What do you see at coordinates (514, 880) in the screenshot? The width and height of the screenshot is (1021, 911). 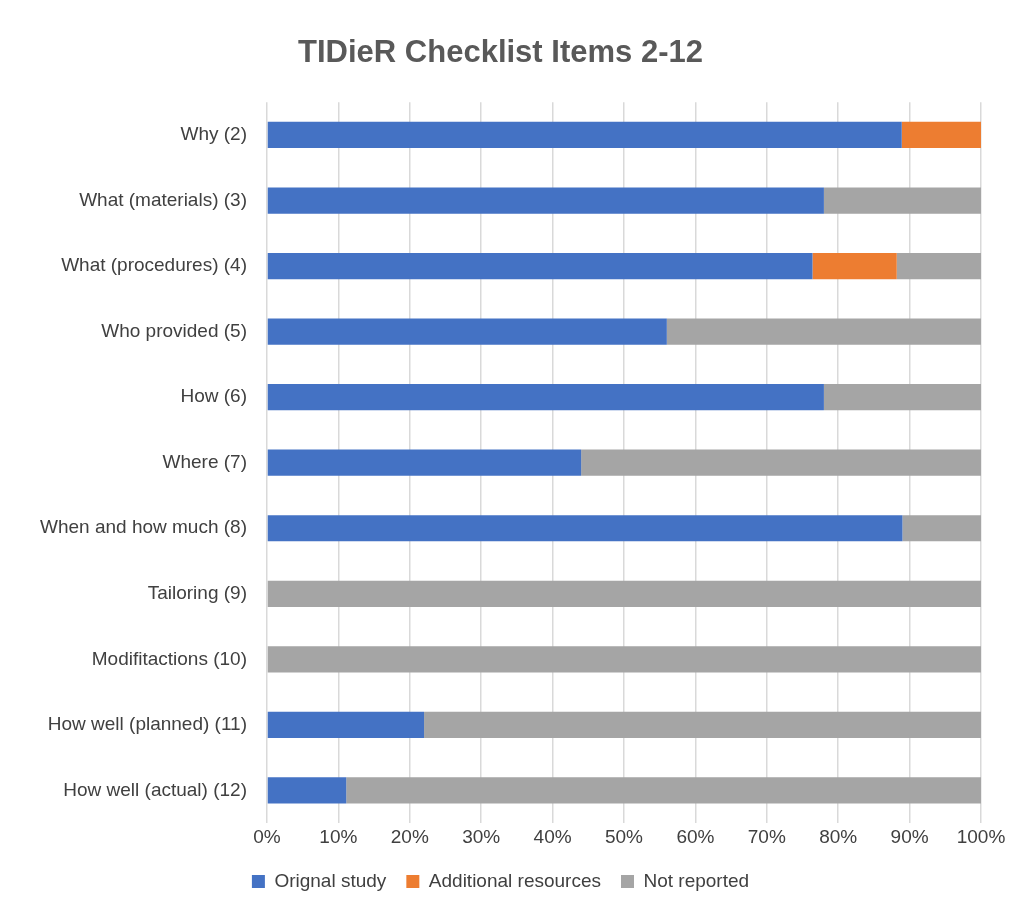 I see `legend-label: Additional resources` at bounding box center [514, 880].